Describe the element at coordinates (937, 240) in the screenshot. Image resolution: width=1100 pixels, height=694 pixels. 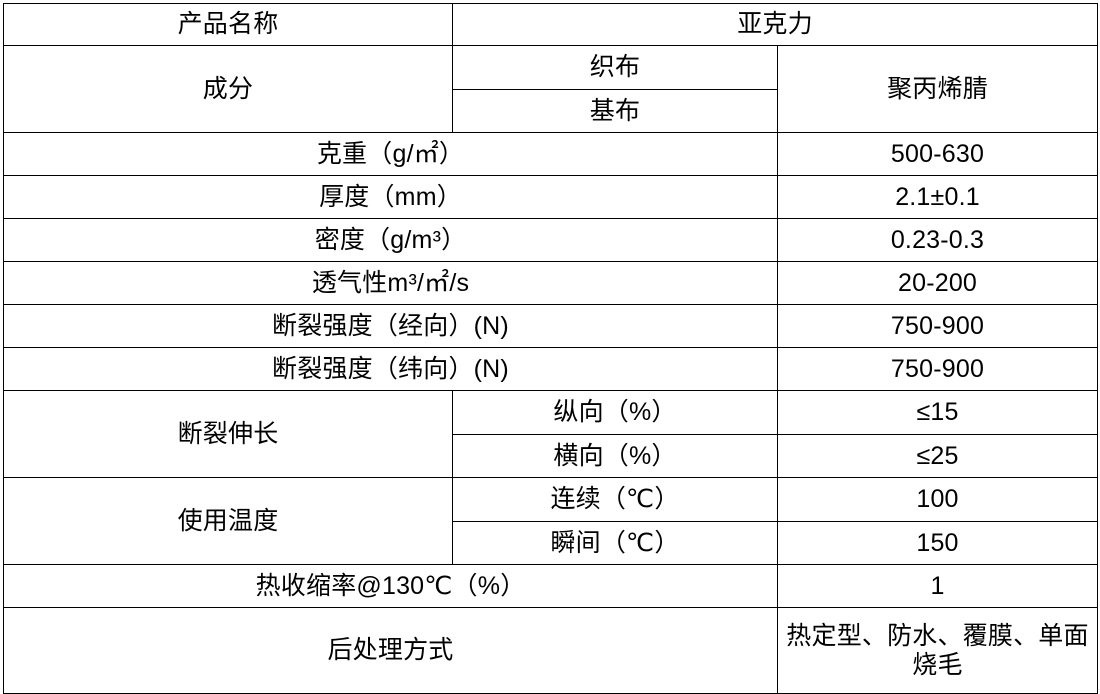
I see `value-density: 0.23-0.3` at that location.